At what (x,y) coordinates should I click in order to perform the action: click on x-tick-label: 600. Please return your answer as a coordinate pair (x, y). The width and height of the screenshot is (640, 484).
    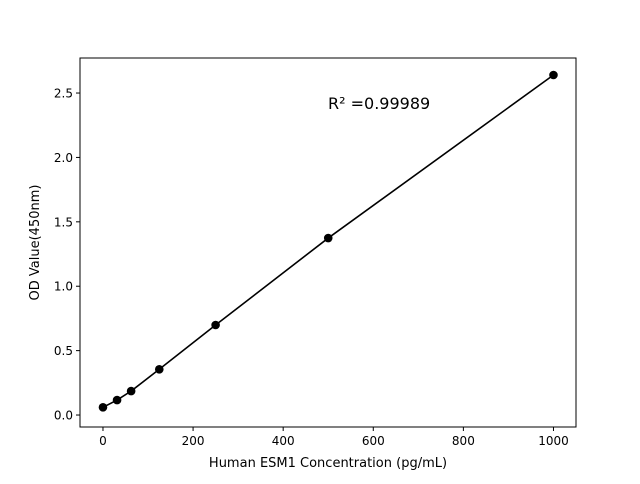
    Looking at the image, I should click on (373, 441).